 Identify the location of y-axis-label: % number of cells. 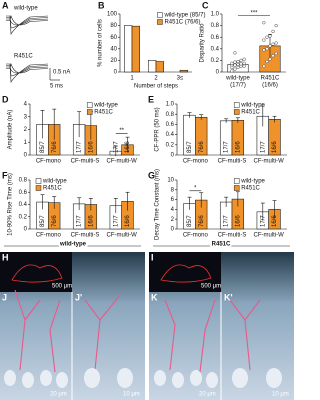
(101, 43).